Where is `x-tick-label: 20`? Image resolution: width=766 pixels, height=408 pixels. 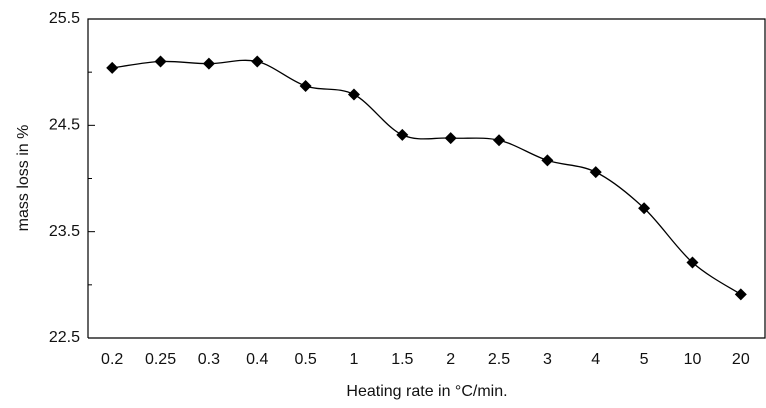 x-tick-label: 20 is located at coordinates (741, 359).